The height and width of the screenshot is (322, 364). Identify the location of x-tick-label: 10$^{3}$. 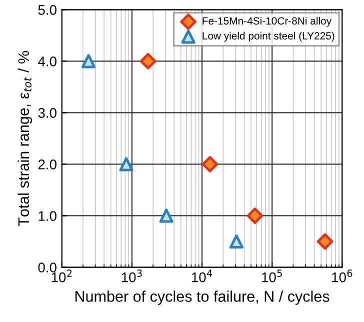
(132, 276).